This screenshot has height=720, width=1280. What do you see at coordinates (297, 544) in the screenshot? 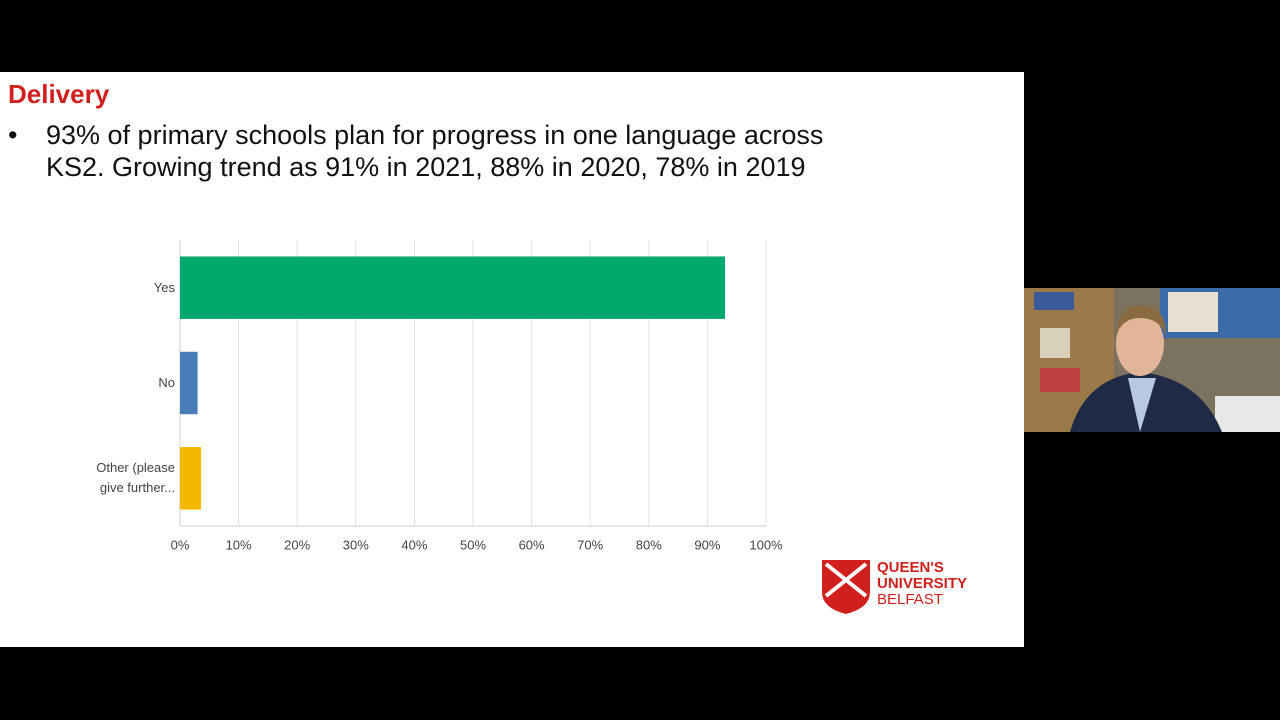
I see `x-tick-label: 20%` at bounding box center [297, 544].